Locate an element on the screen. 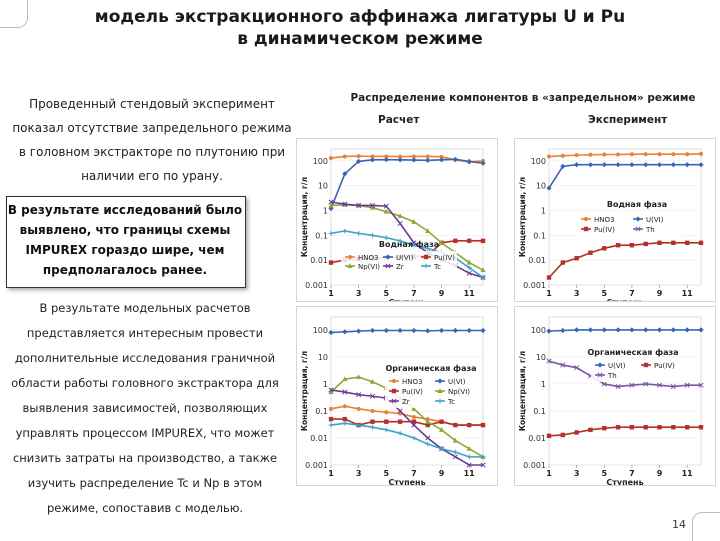  legend: U(VI) Pu(IV) Th is located at coordinates (638, 370).